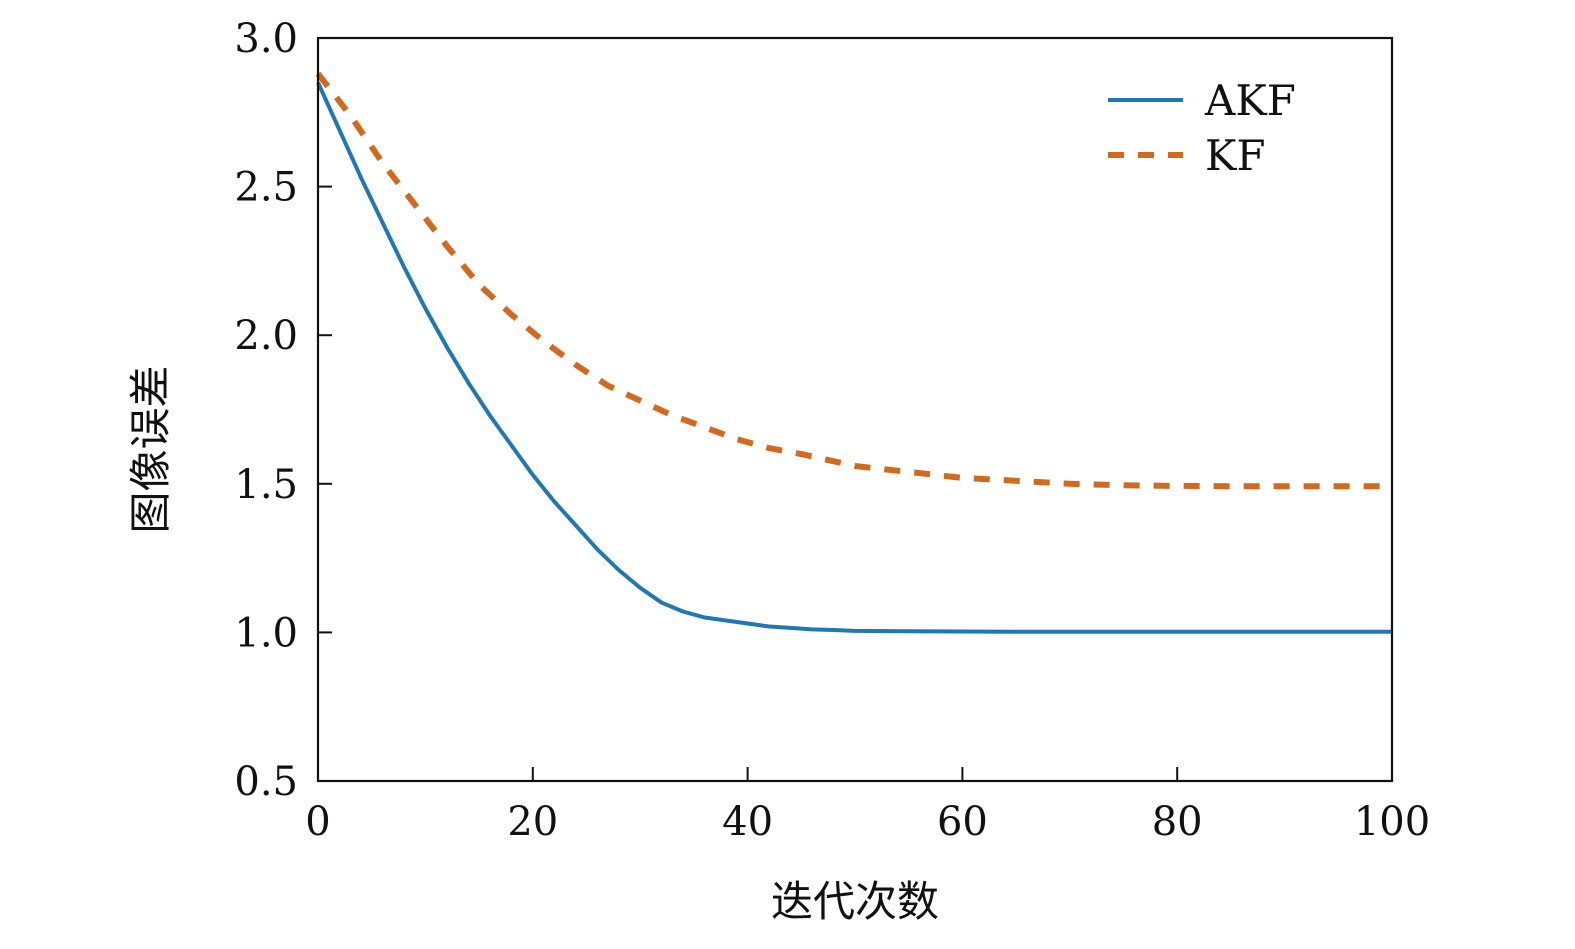 This screenshot has width=1575, height=949. I want to click on y-axis-label: 图像误差, so click(150, 449).